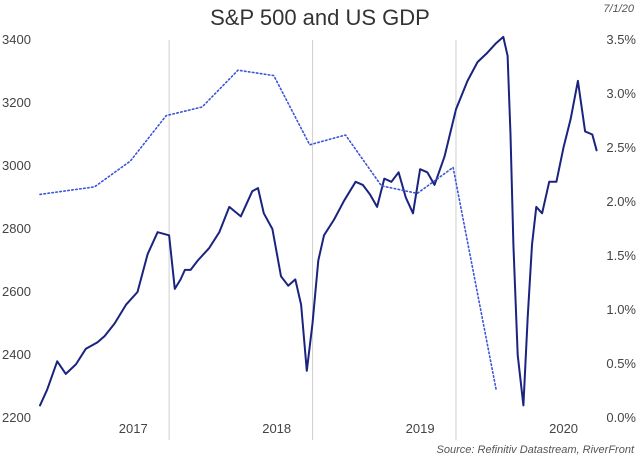 Image resolution: width=640 pixels, height=458 pixels. Describe the element at coordinates (16, 39) in the screenshot. I see `left-tick-label: 3400` at that location.